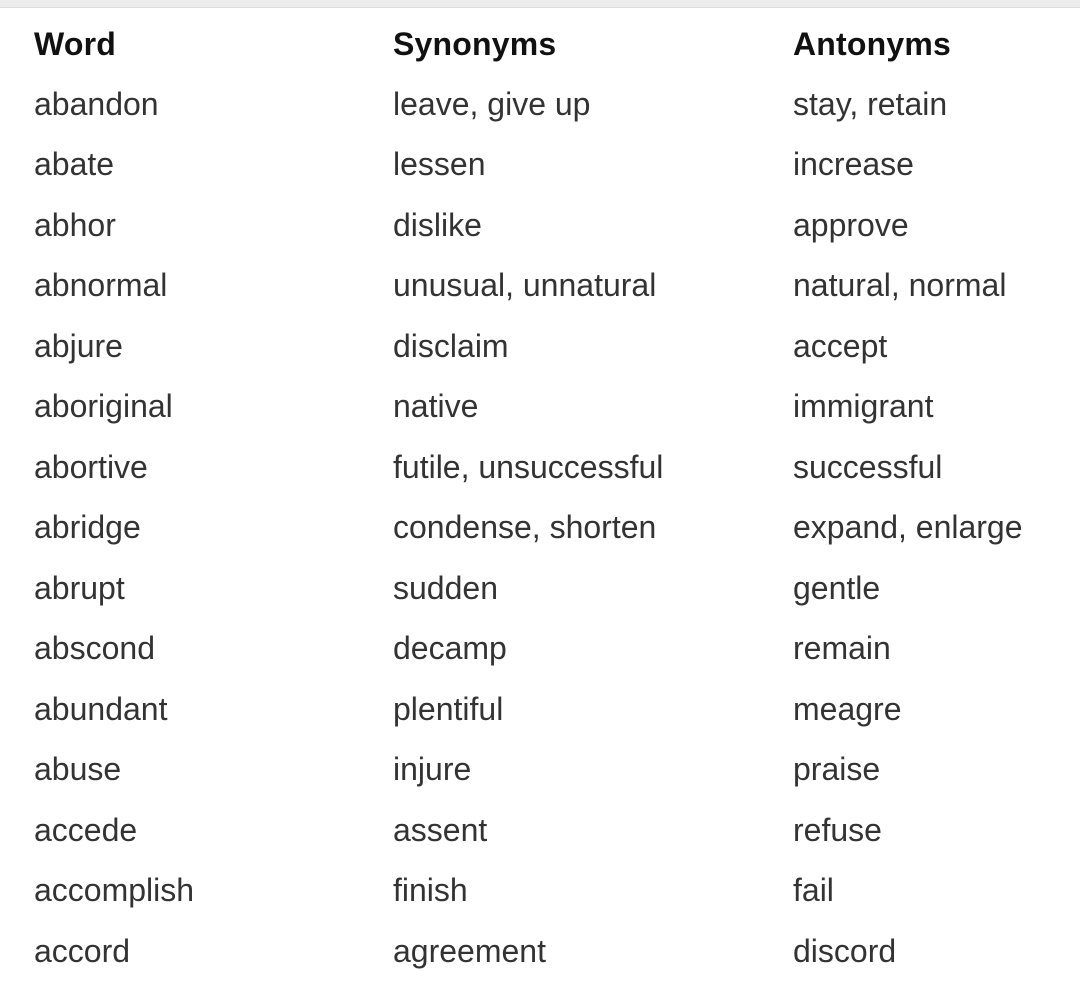 This screenshot has width=1080, height=993. What do you see at coordinates (82, 950) in the screenshot?
I see `word-cell: accord` at bounding box center [82, 950].